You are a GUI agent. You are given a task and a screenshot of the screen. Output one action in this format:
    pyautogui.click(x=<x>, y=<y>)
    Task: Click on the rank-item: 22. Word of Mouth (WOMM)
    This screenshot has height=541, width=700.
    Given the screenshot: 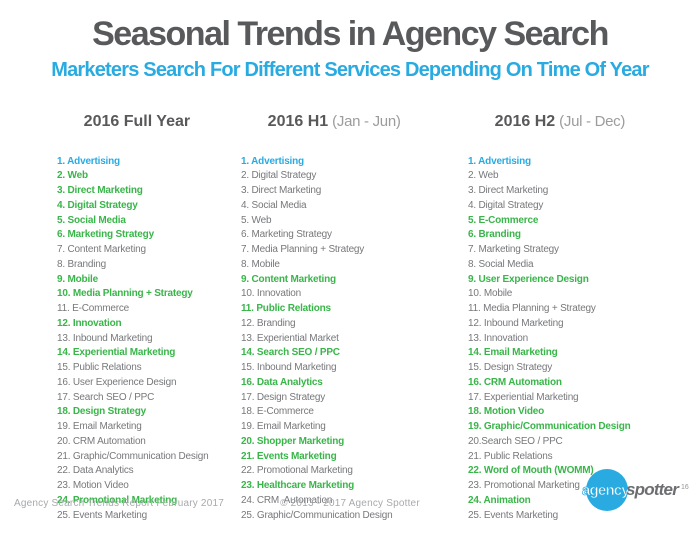 What is the action you would take?
    pyautogui.click(x=531, y=471)
    